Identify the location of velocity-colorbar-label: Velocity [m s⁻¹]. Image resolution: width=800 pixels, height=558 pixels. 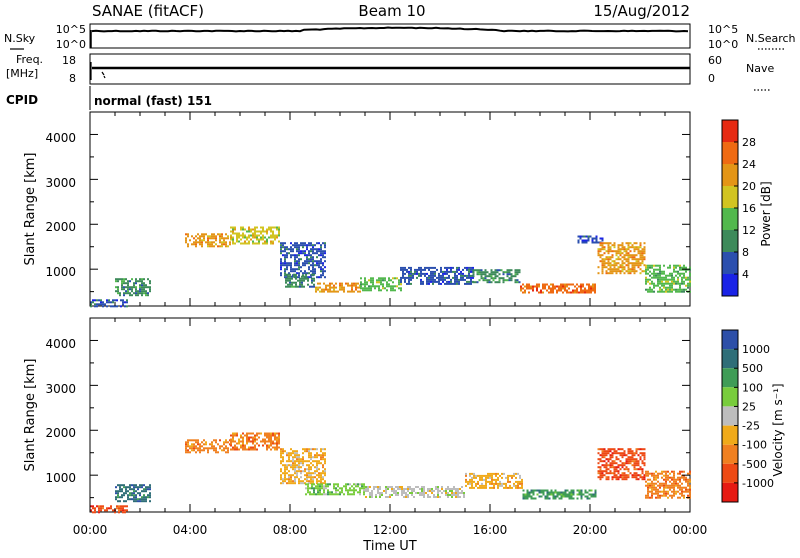
(778, 429).